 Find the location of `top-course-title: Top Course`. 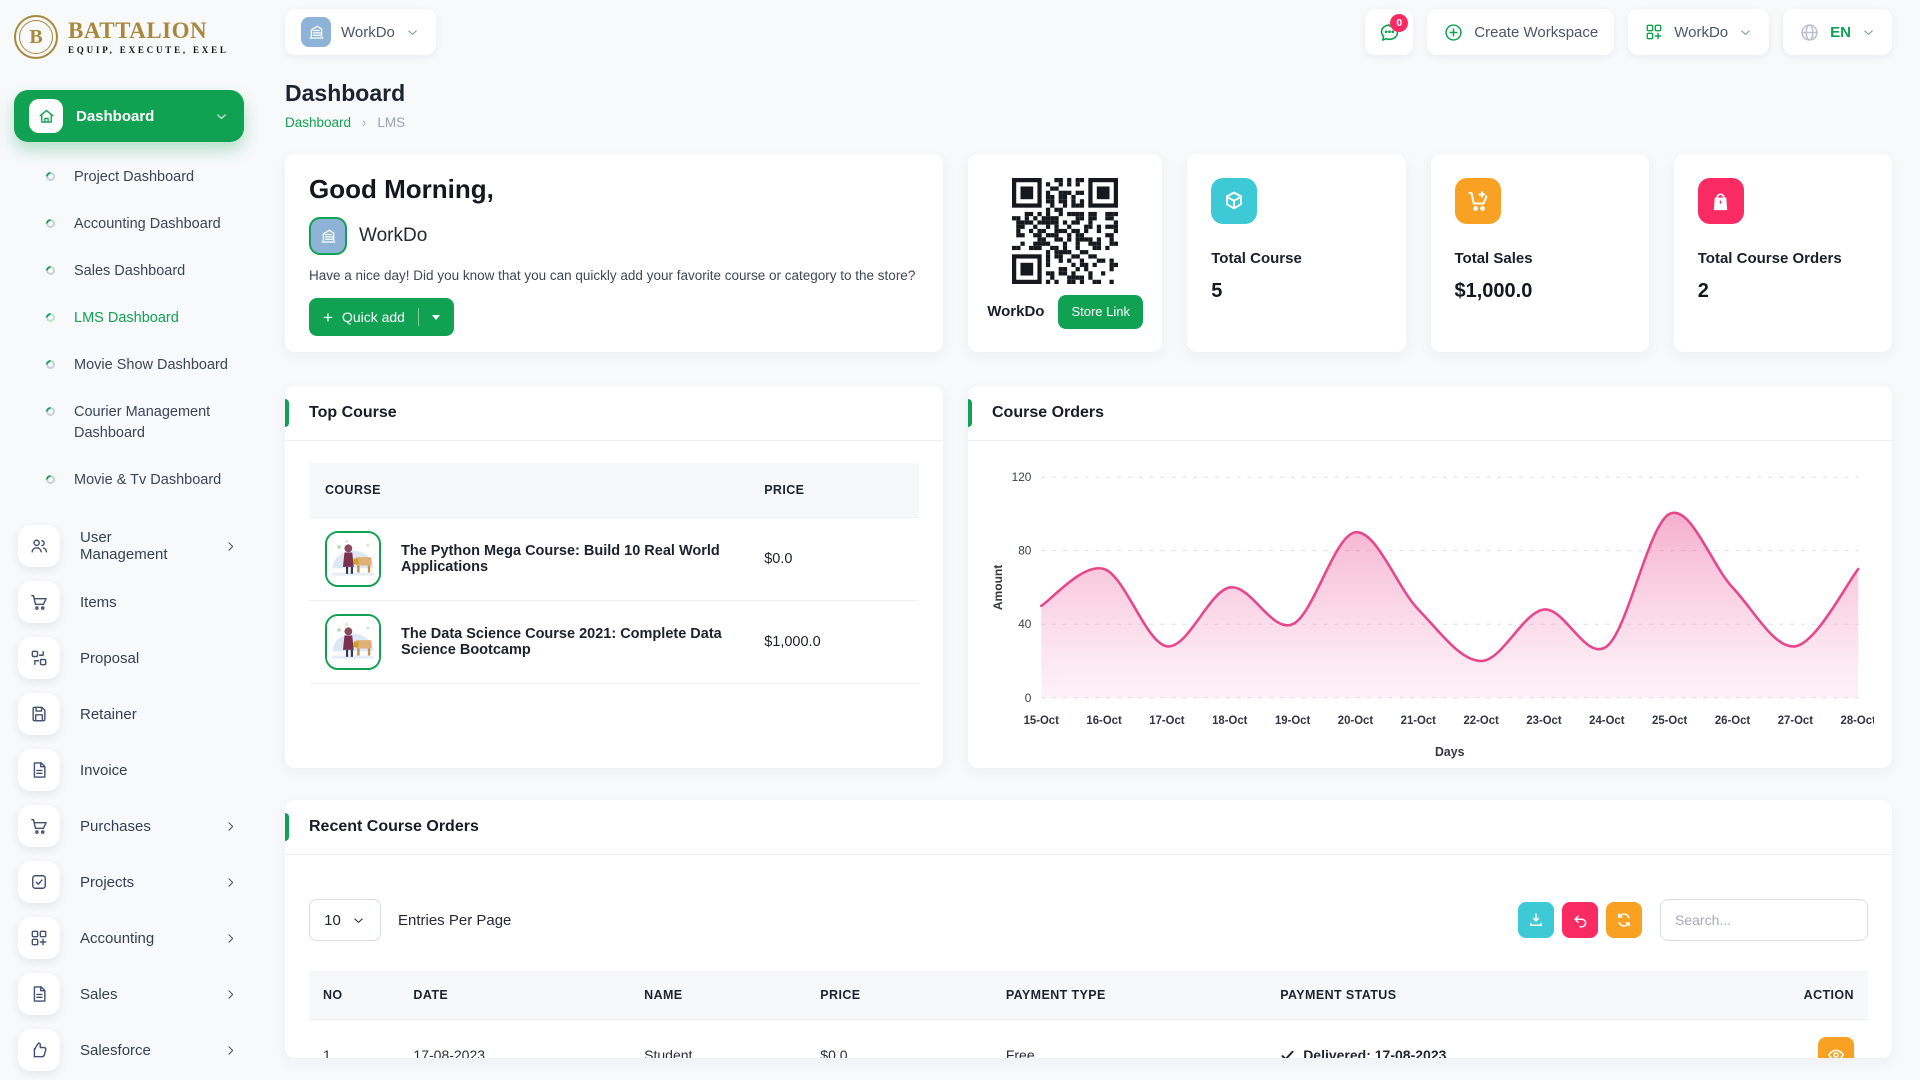

top-course-title: Top Course is located at coordinates (614, 413).